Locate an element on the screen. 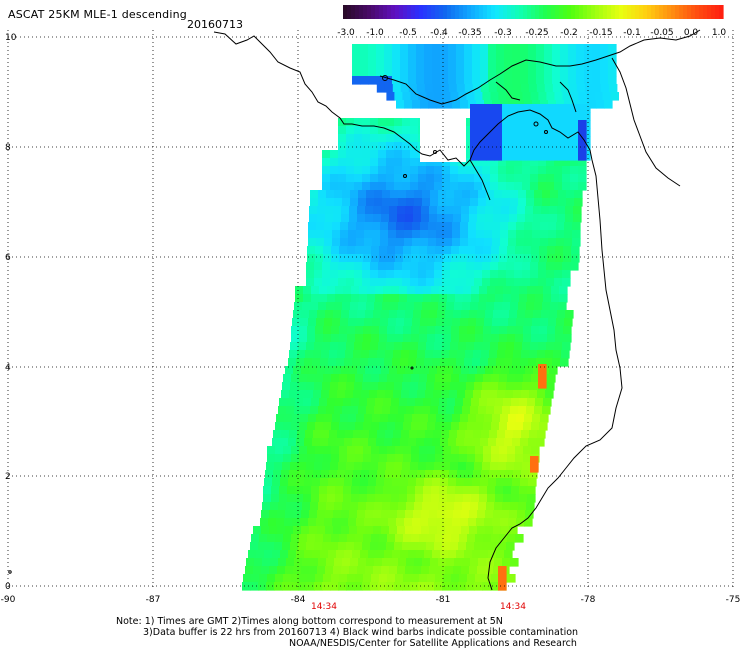 The height and width of the screenshot is (650, 740). colorbar-tick-label: 1.0 is located at coordinates (719, 33).